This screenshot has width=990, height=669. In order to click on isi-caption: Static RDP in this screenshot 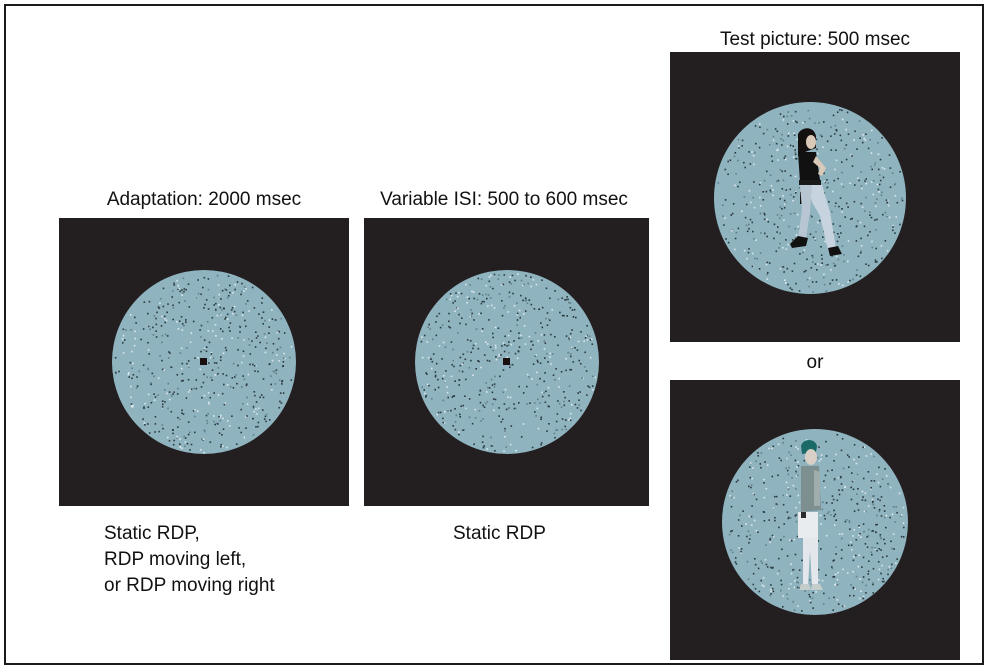, I will do `click(499, 533)`.